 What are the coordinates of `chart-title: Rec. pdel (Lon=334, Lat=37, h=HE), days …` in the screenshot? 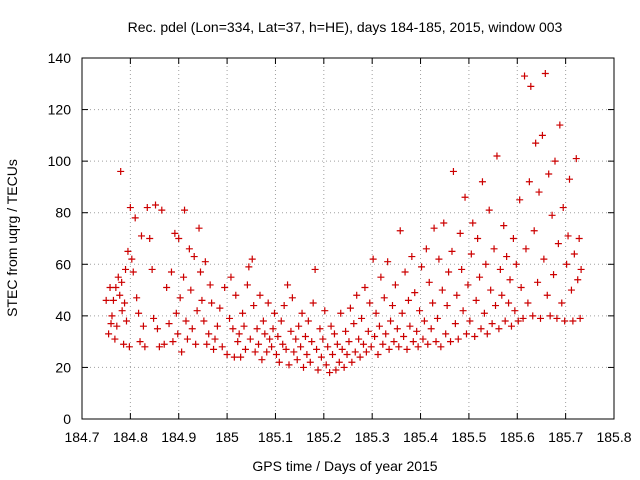 It's located at (345, 27).